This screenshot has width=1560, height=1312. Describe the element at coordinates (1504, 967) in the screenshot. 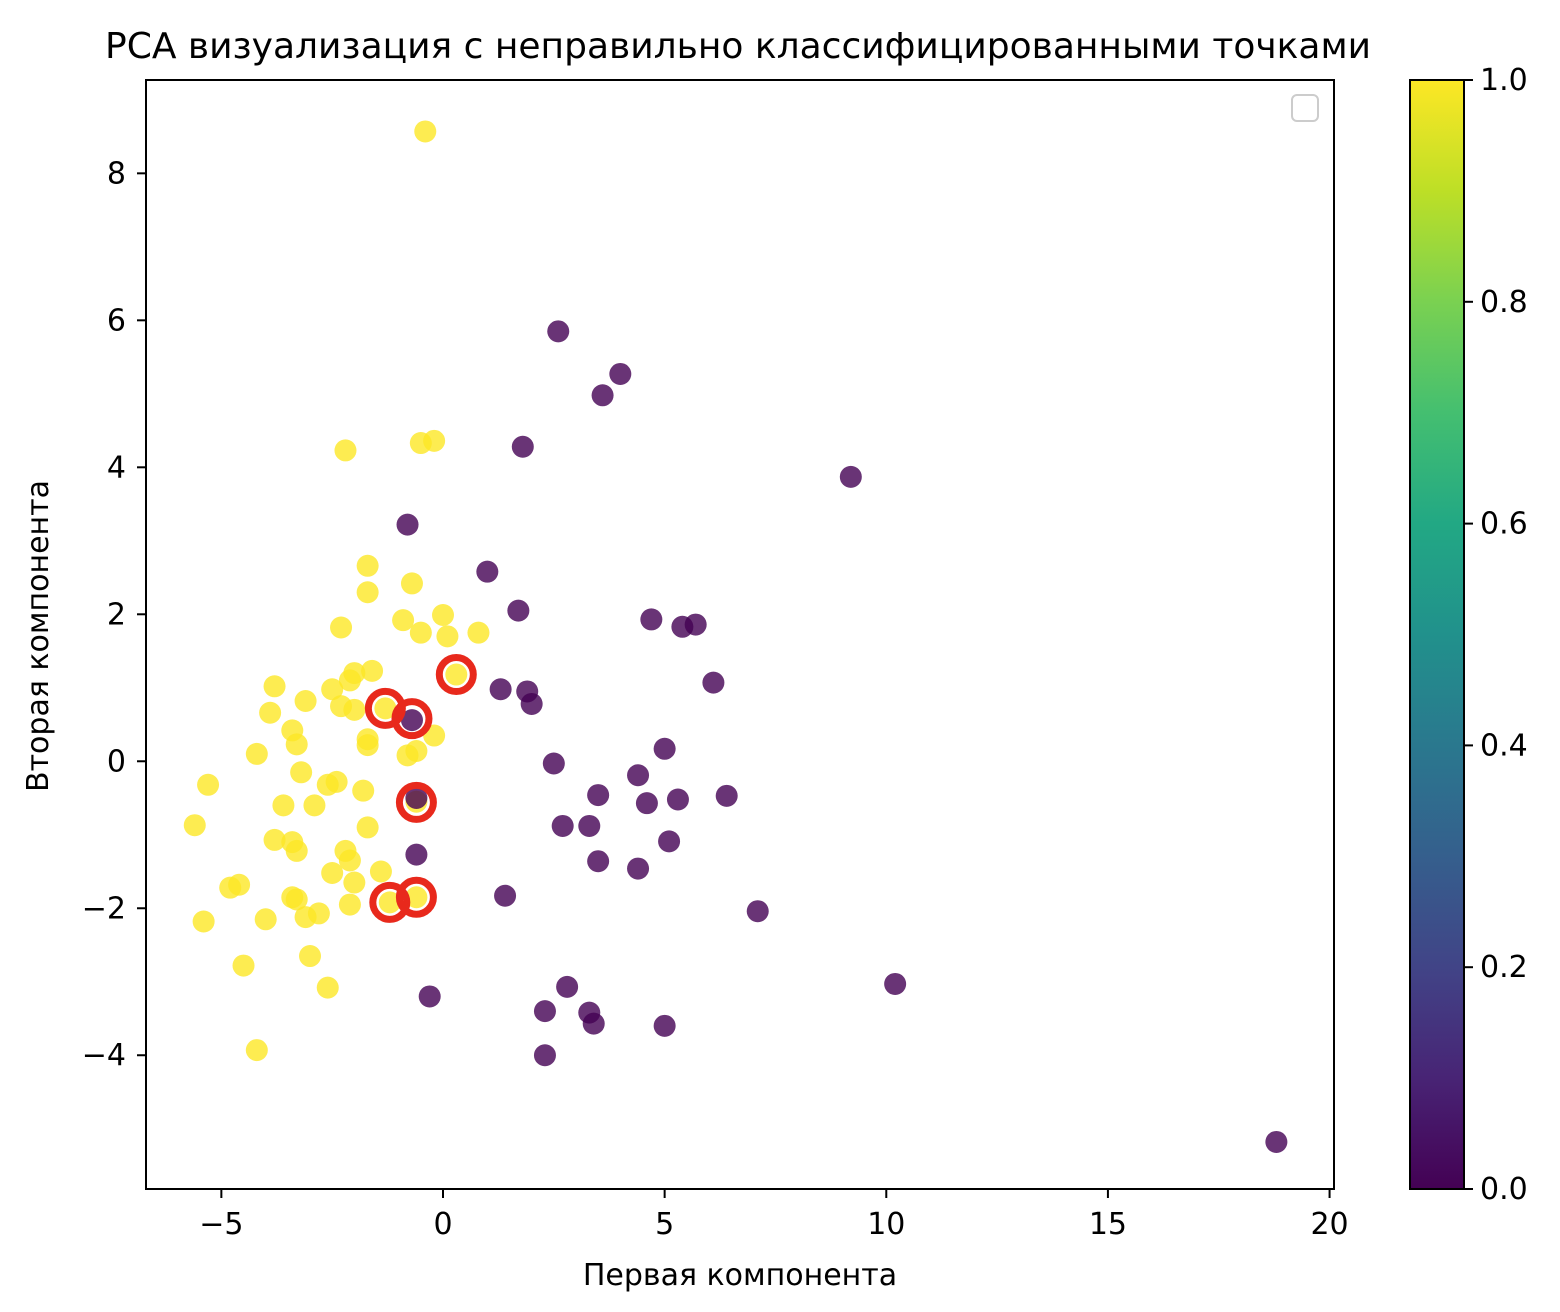

I see `colorbar-tick-label: 0.2` at that location.